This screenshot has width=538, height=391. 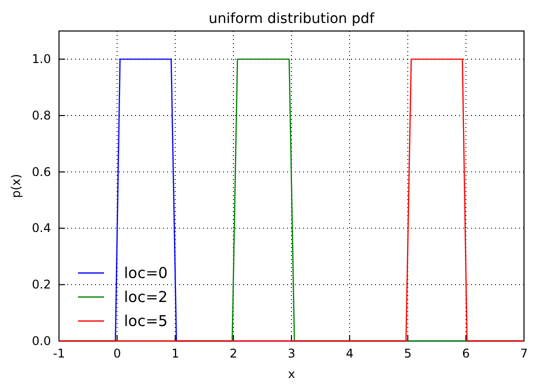 What do you see at coordinates (234, 353) in the screenshot?
I see `x-tick-label: 2` at bounding box center [234, 353].